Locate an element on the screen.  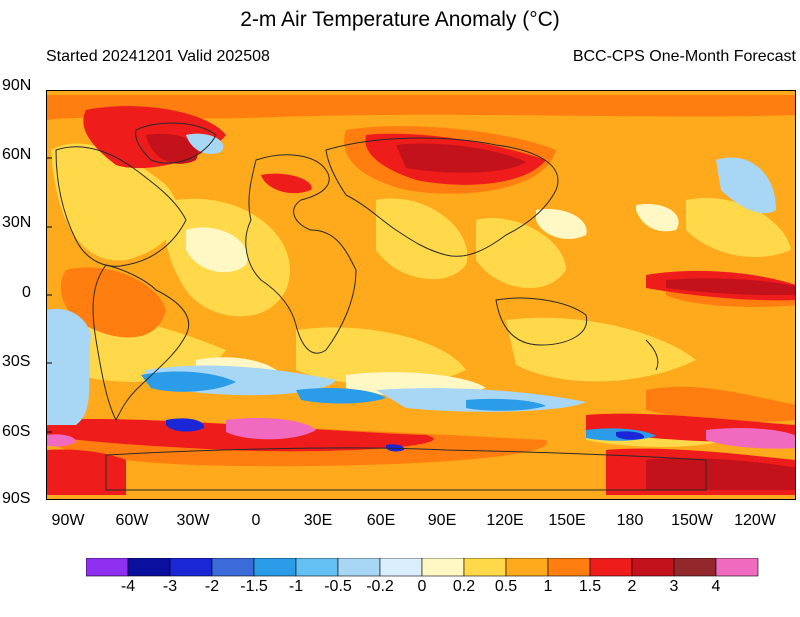
forecast-model: BCC-CPS One-Month Forecast is located at coordinates (684, 56).